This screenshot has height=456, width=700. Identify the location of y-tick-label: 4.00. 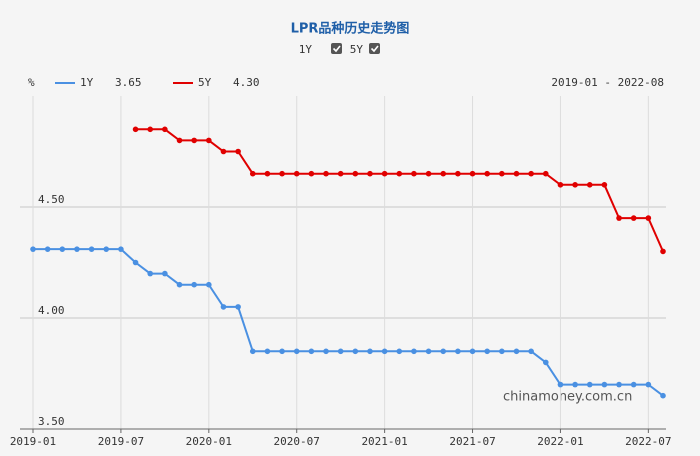
(51, 310).